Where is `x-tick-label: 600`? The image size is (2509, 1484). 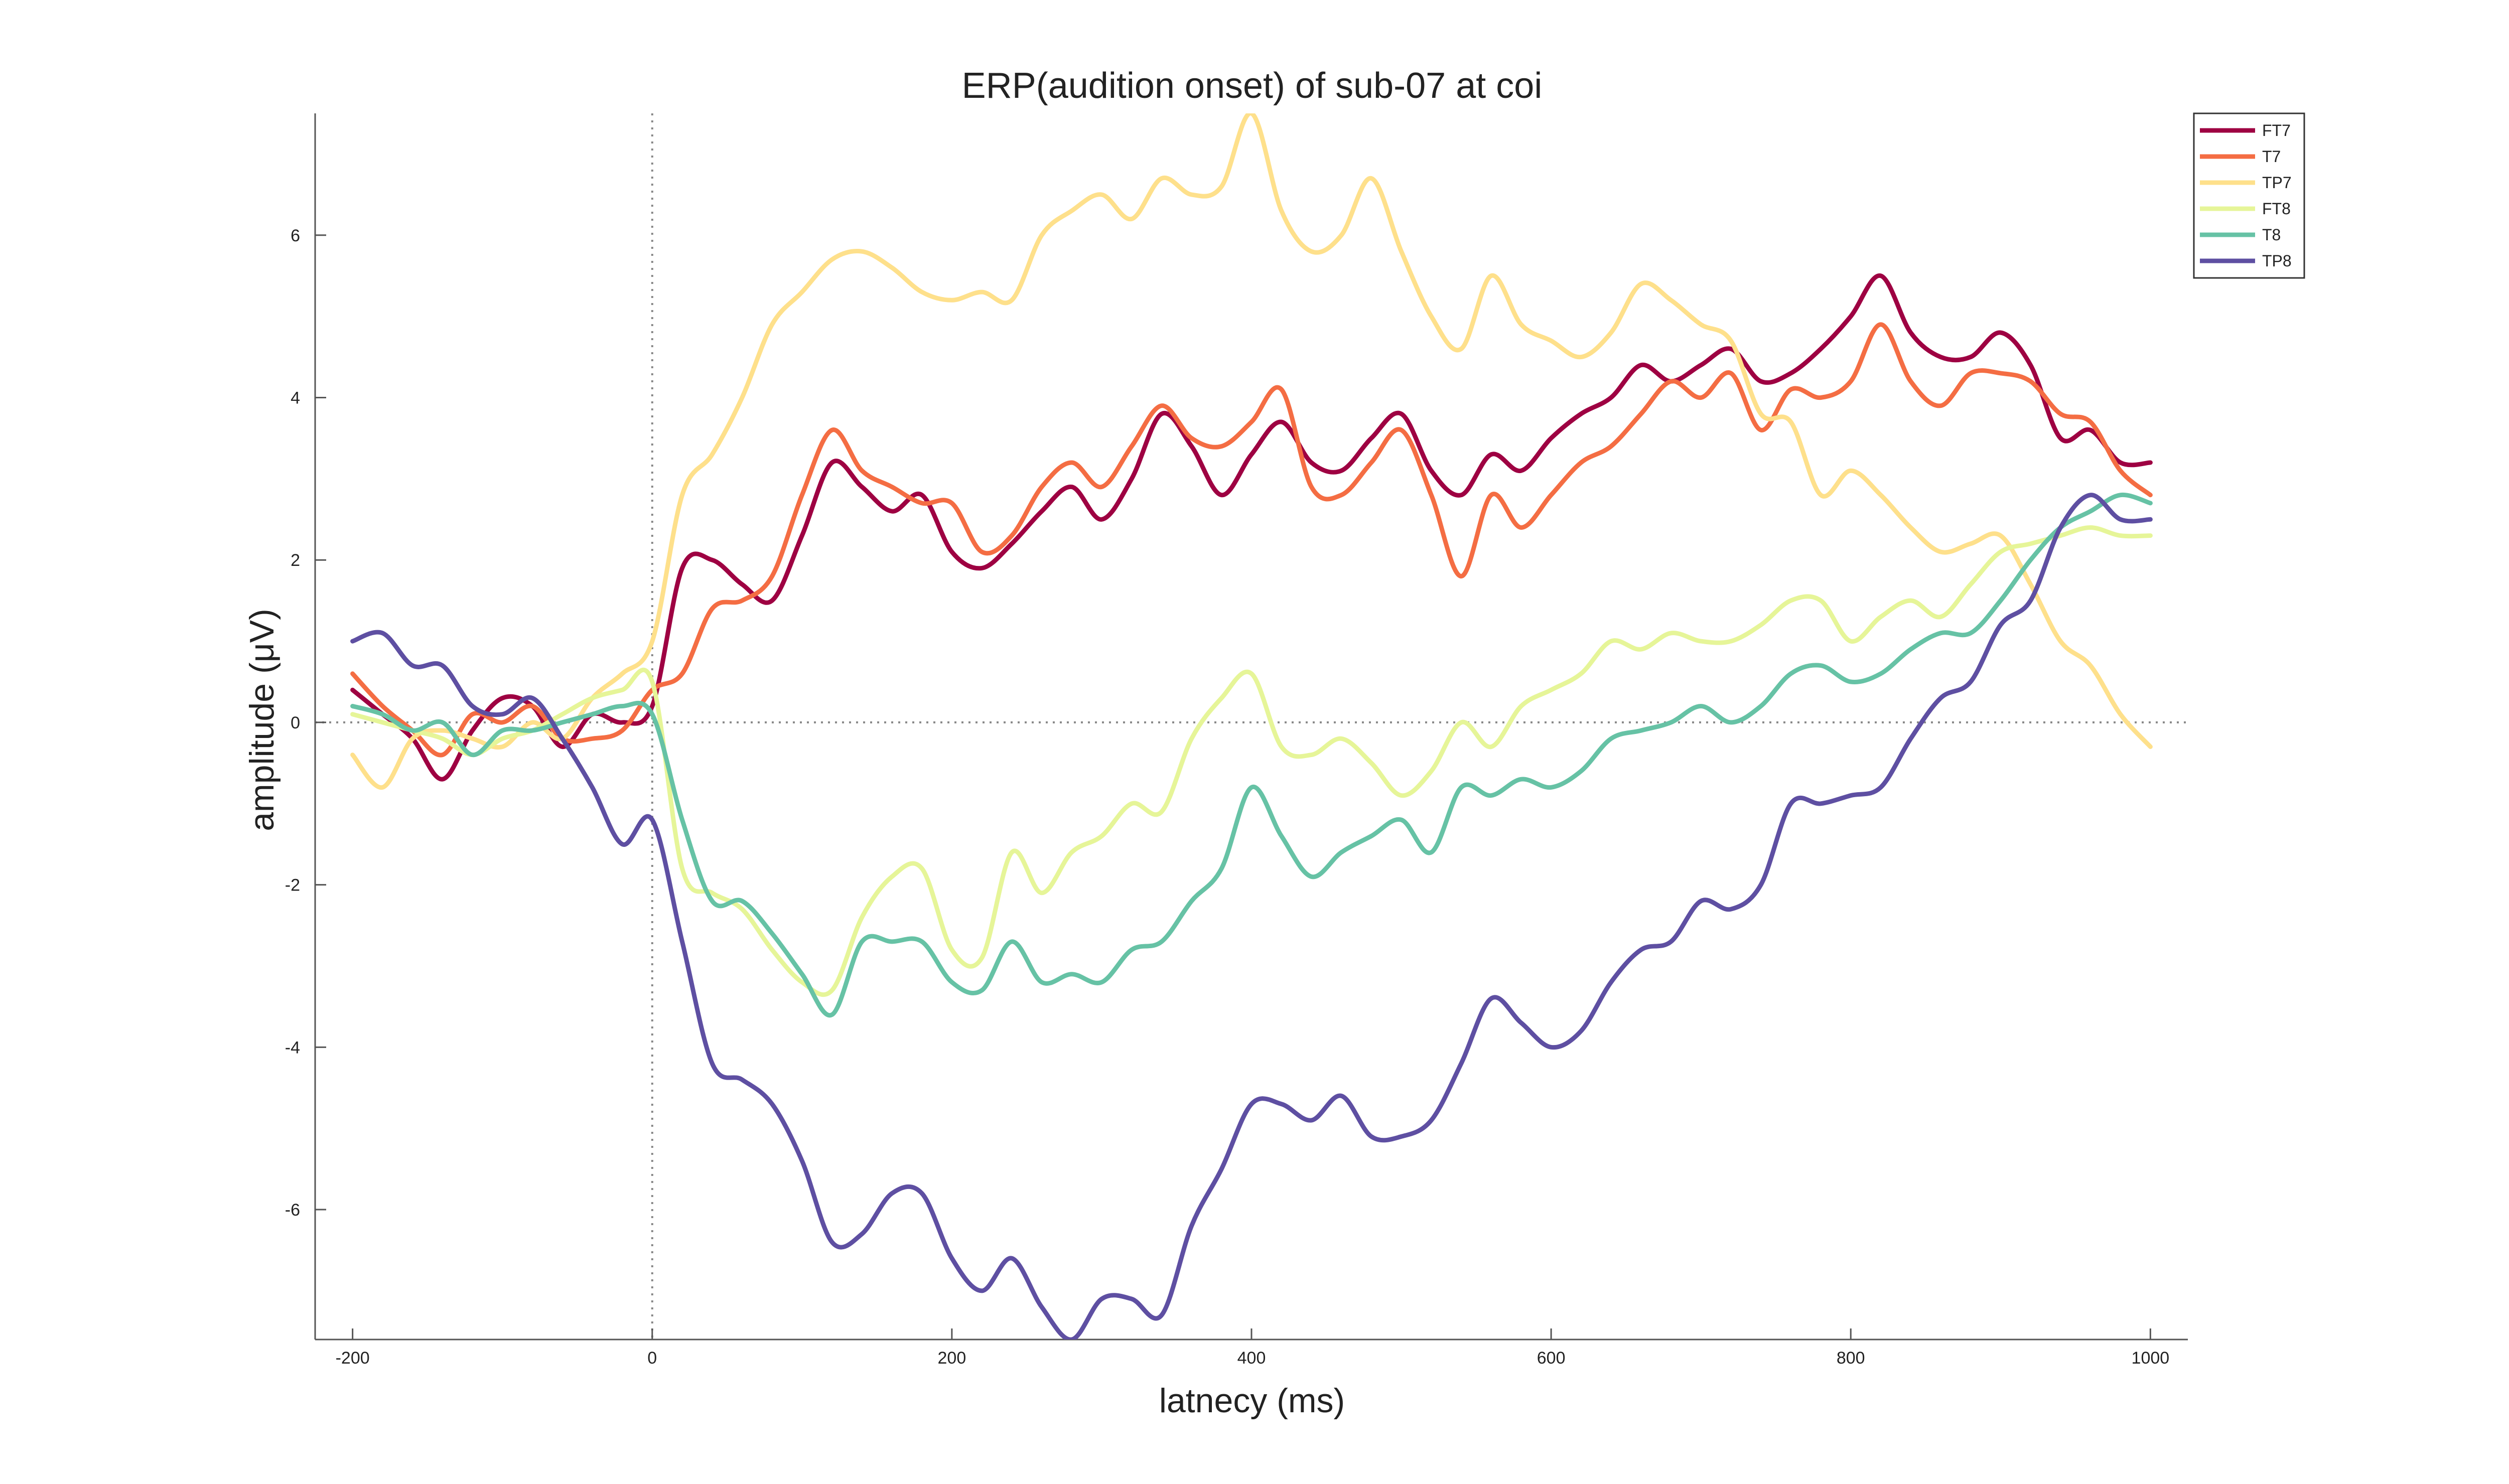 x-tick-label: 600 is located at coordinates (1551, 1358).